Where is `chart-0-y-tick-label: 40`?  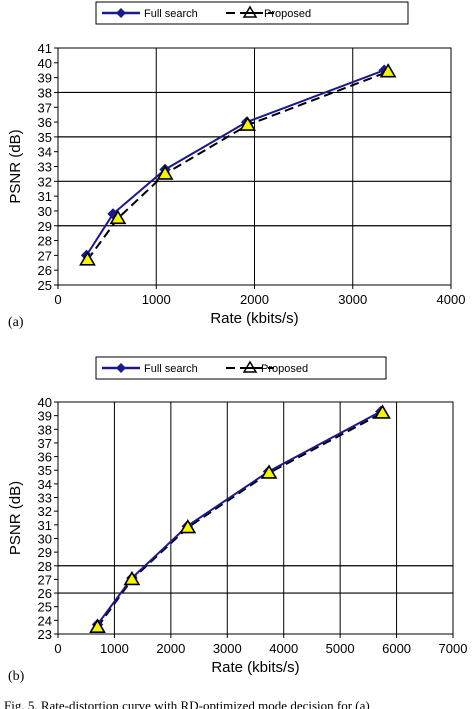
chart-0-y-tick-label: 40 is located at coordinates (45, 63).